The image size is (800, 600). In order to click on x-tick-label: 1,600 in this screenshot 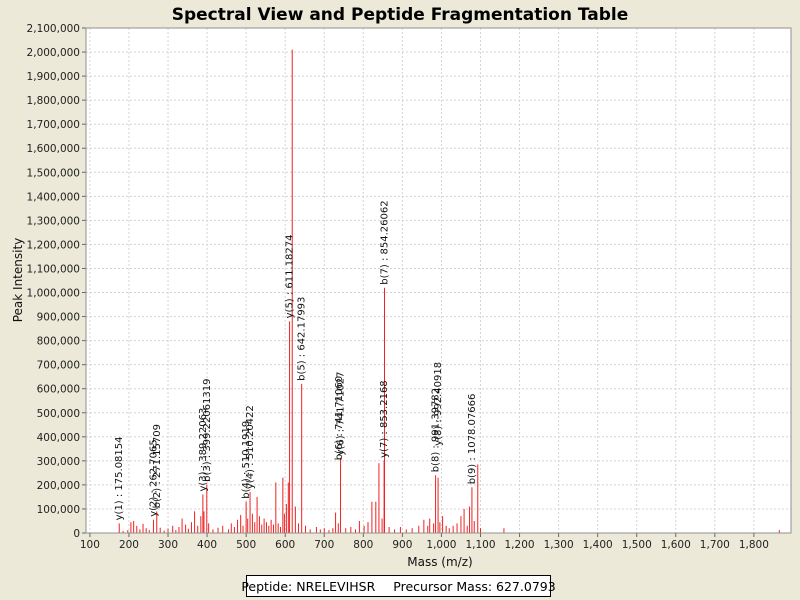, I will do `click(676, 545)`.